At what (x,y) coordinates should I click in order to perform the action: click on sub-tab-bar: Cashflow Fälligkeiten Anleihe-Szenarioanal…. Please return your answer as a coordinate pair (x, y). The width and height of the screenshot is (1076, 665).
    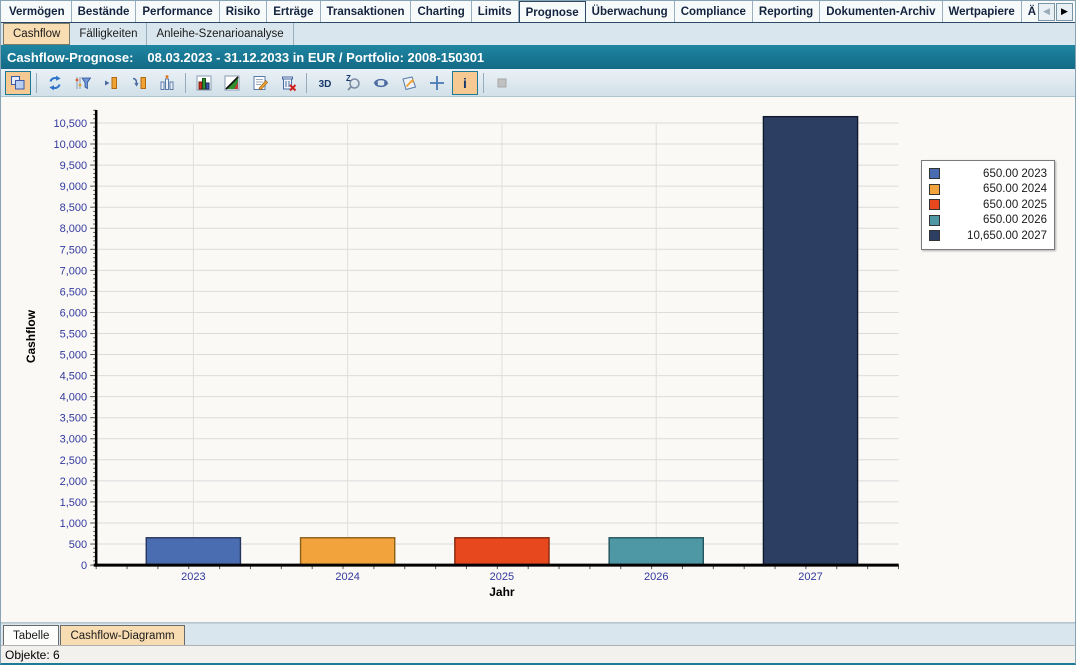
    Looking at the image, I should click on (538, 34).